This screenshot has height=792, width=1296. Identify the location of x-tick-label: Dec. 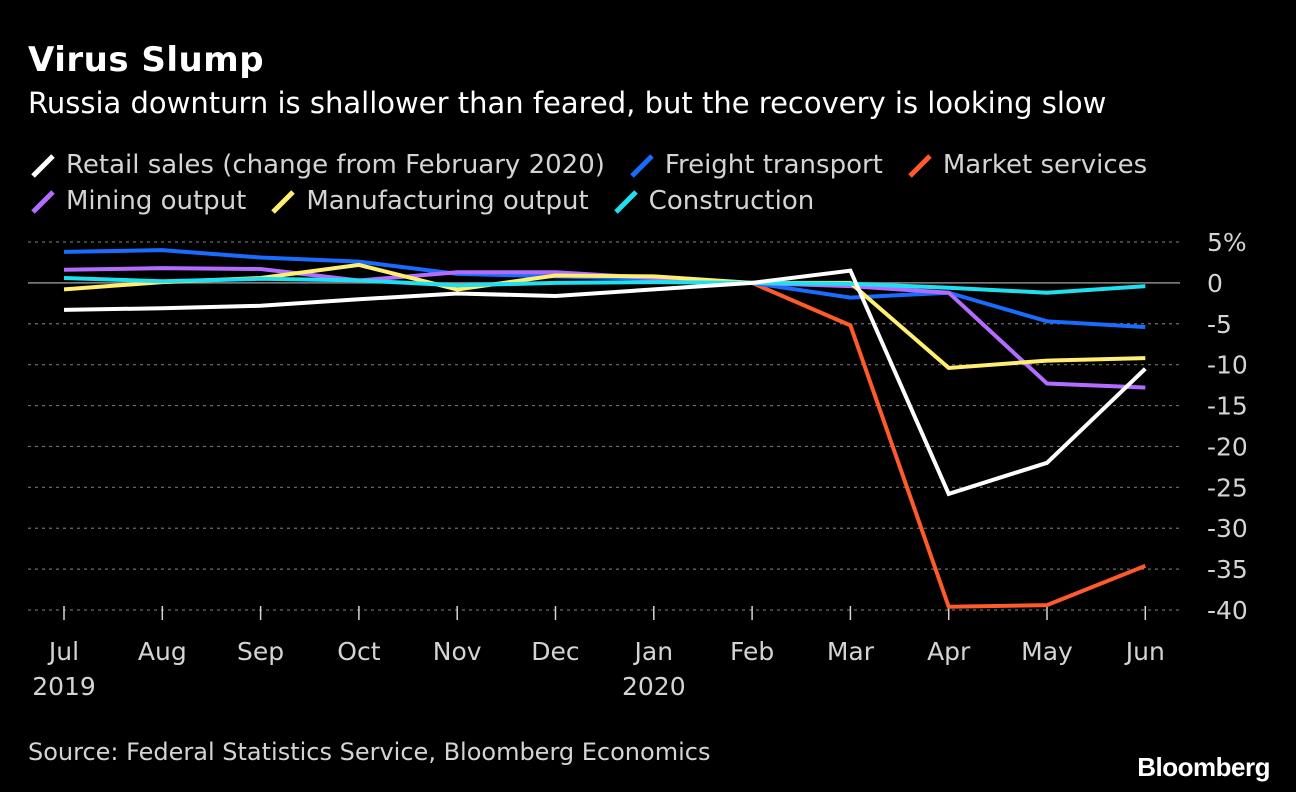
(555, 651).